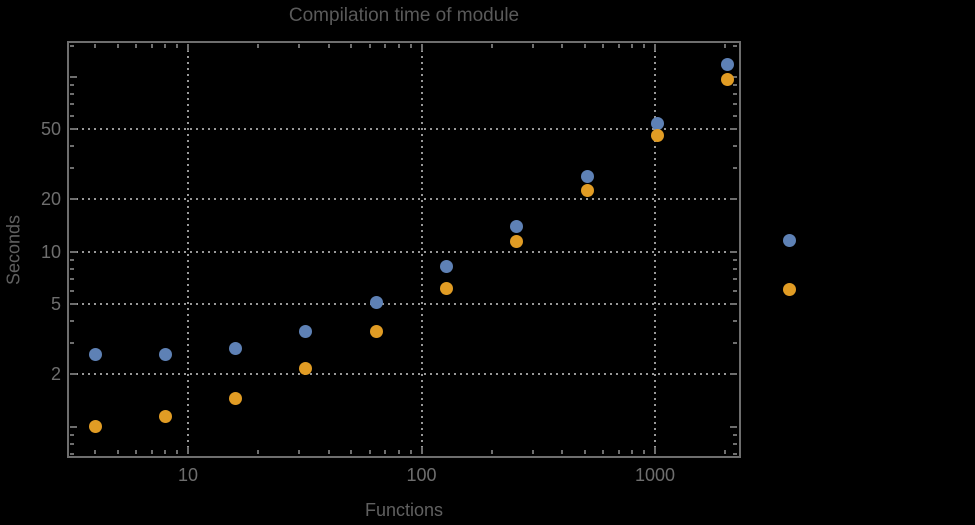 The height and width of the screenshot is (525, 975). Describe the element at coordinates (55, 374) in the screenshot. I see `y-tick-label-2: 2` at that location.